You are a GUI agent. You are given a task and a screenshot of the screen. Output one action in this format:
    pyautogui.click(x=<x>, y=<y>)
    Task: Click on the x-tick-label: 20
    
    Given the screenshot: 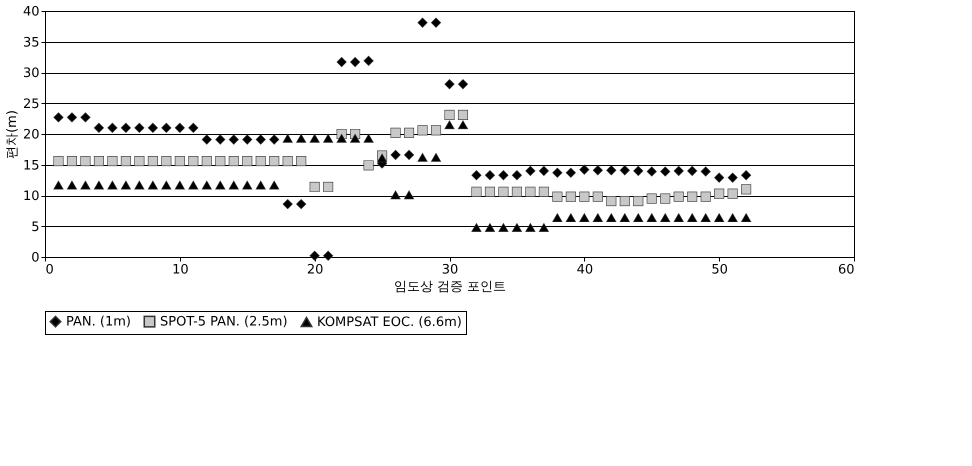 What is the action you would take?
    pyautogui.click(x=315, y=270)
    